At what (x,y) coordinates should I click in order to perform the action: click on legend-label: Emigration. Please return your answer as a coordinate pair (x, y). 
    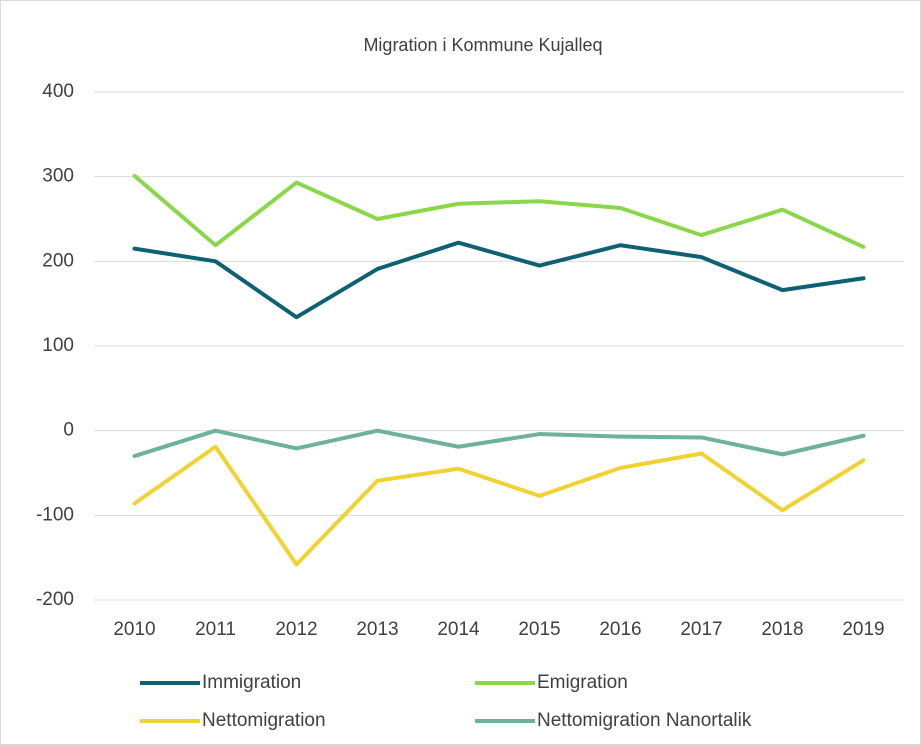
    Looking at the image, I should click on (582, 682).